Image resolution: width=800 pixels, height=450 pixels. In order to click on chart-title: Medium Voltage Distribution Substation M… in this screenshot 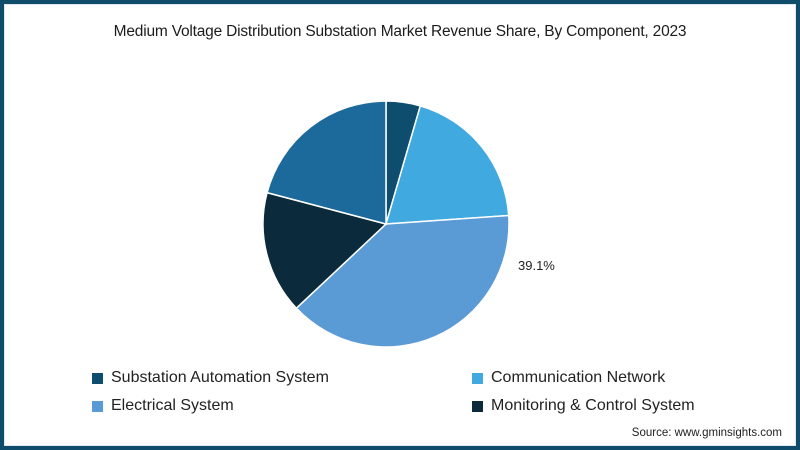, I will do `click(400, 31)`.